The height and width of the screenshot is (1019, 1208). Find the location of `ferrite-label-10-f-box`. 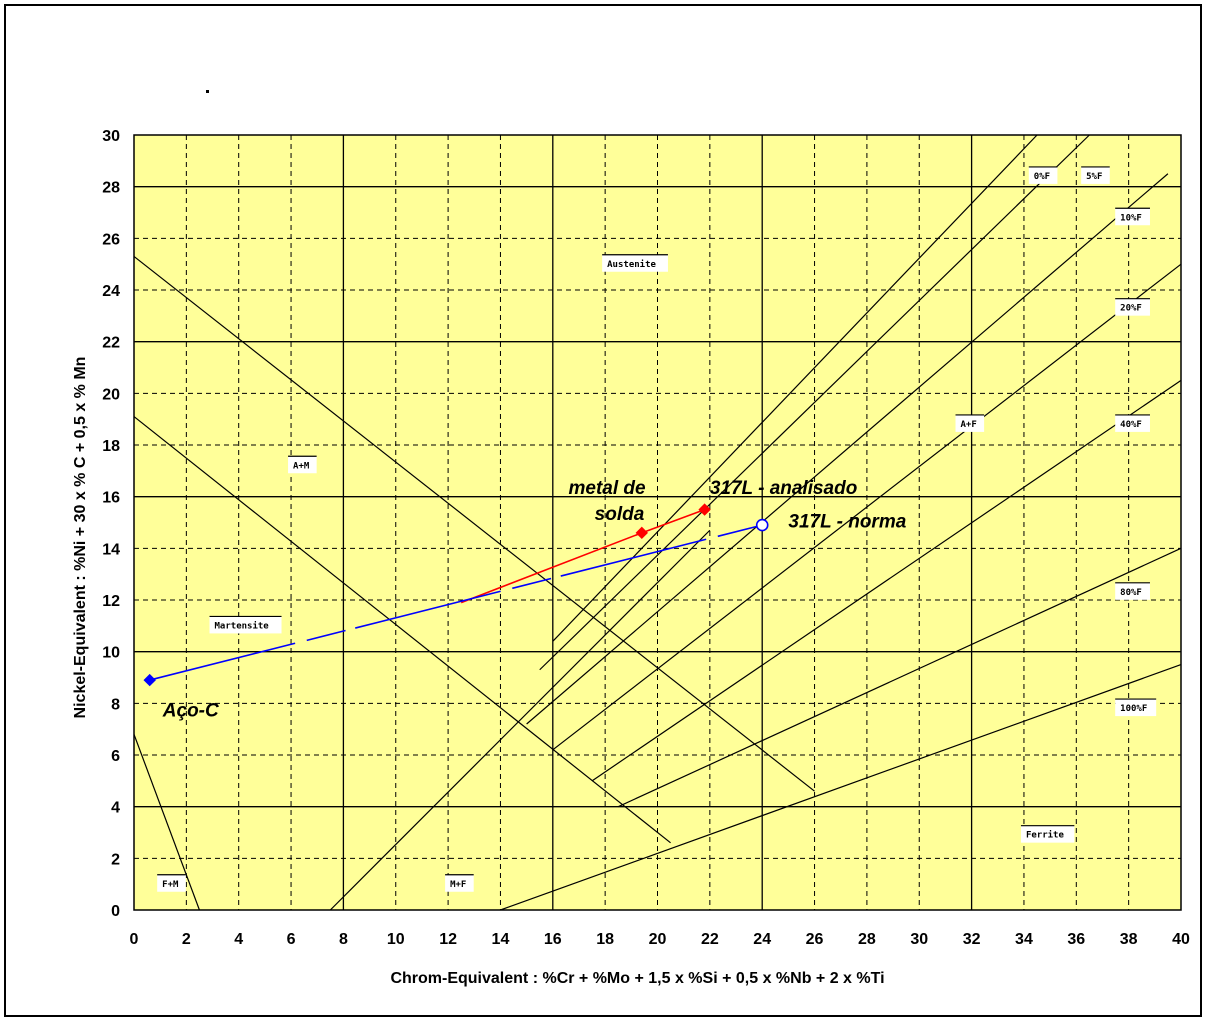

ferrite-label-10-f-box is located at coordinates (1132, 217).